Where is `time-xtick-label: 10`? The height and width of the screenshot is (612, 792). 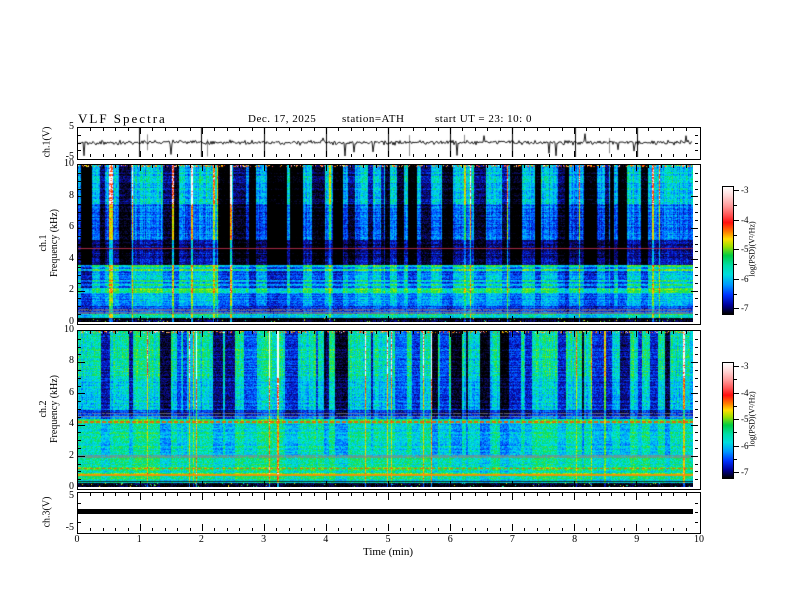
time-xtick-label: 10 is located at coordinates (699, 539).